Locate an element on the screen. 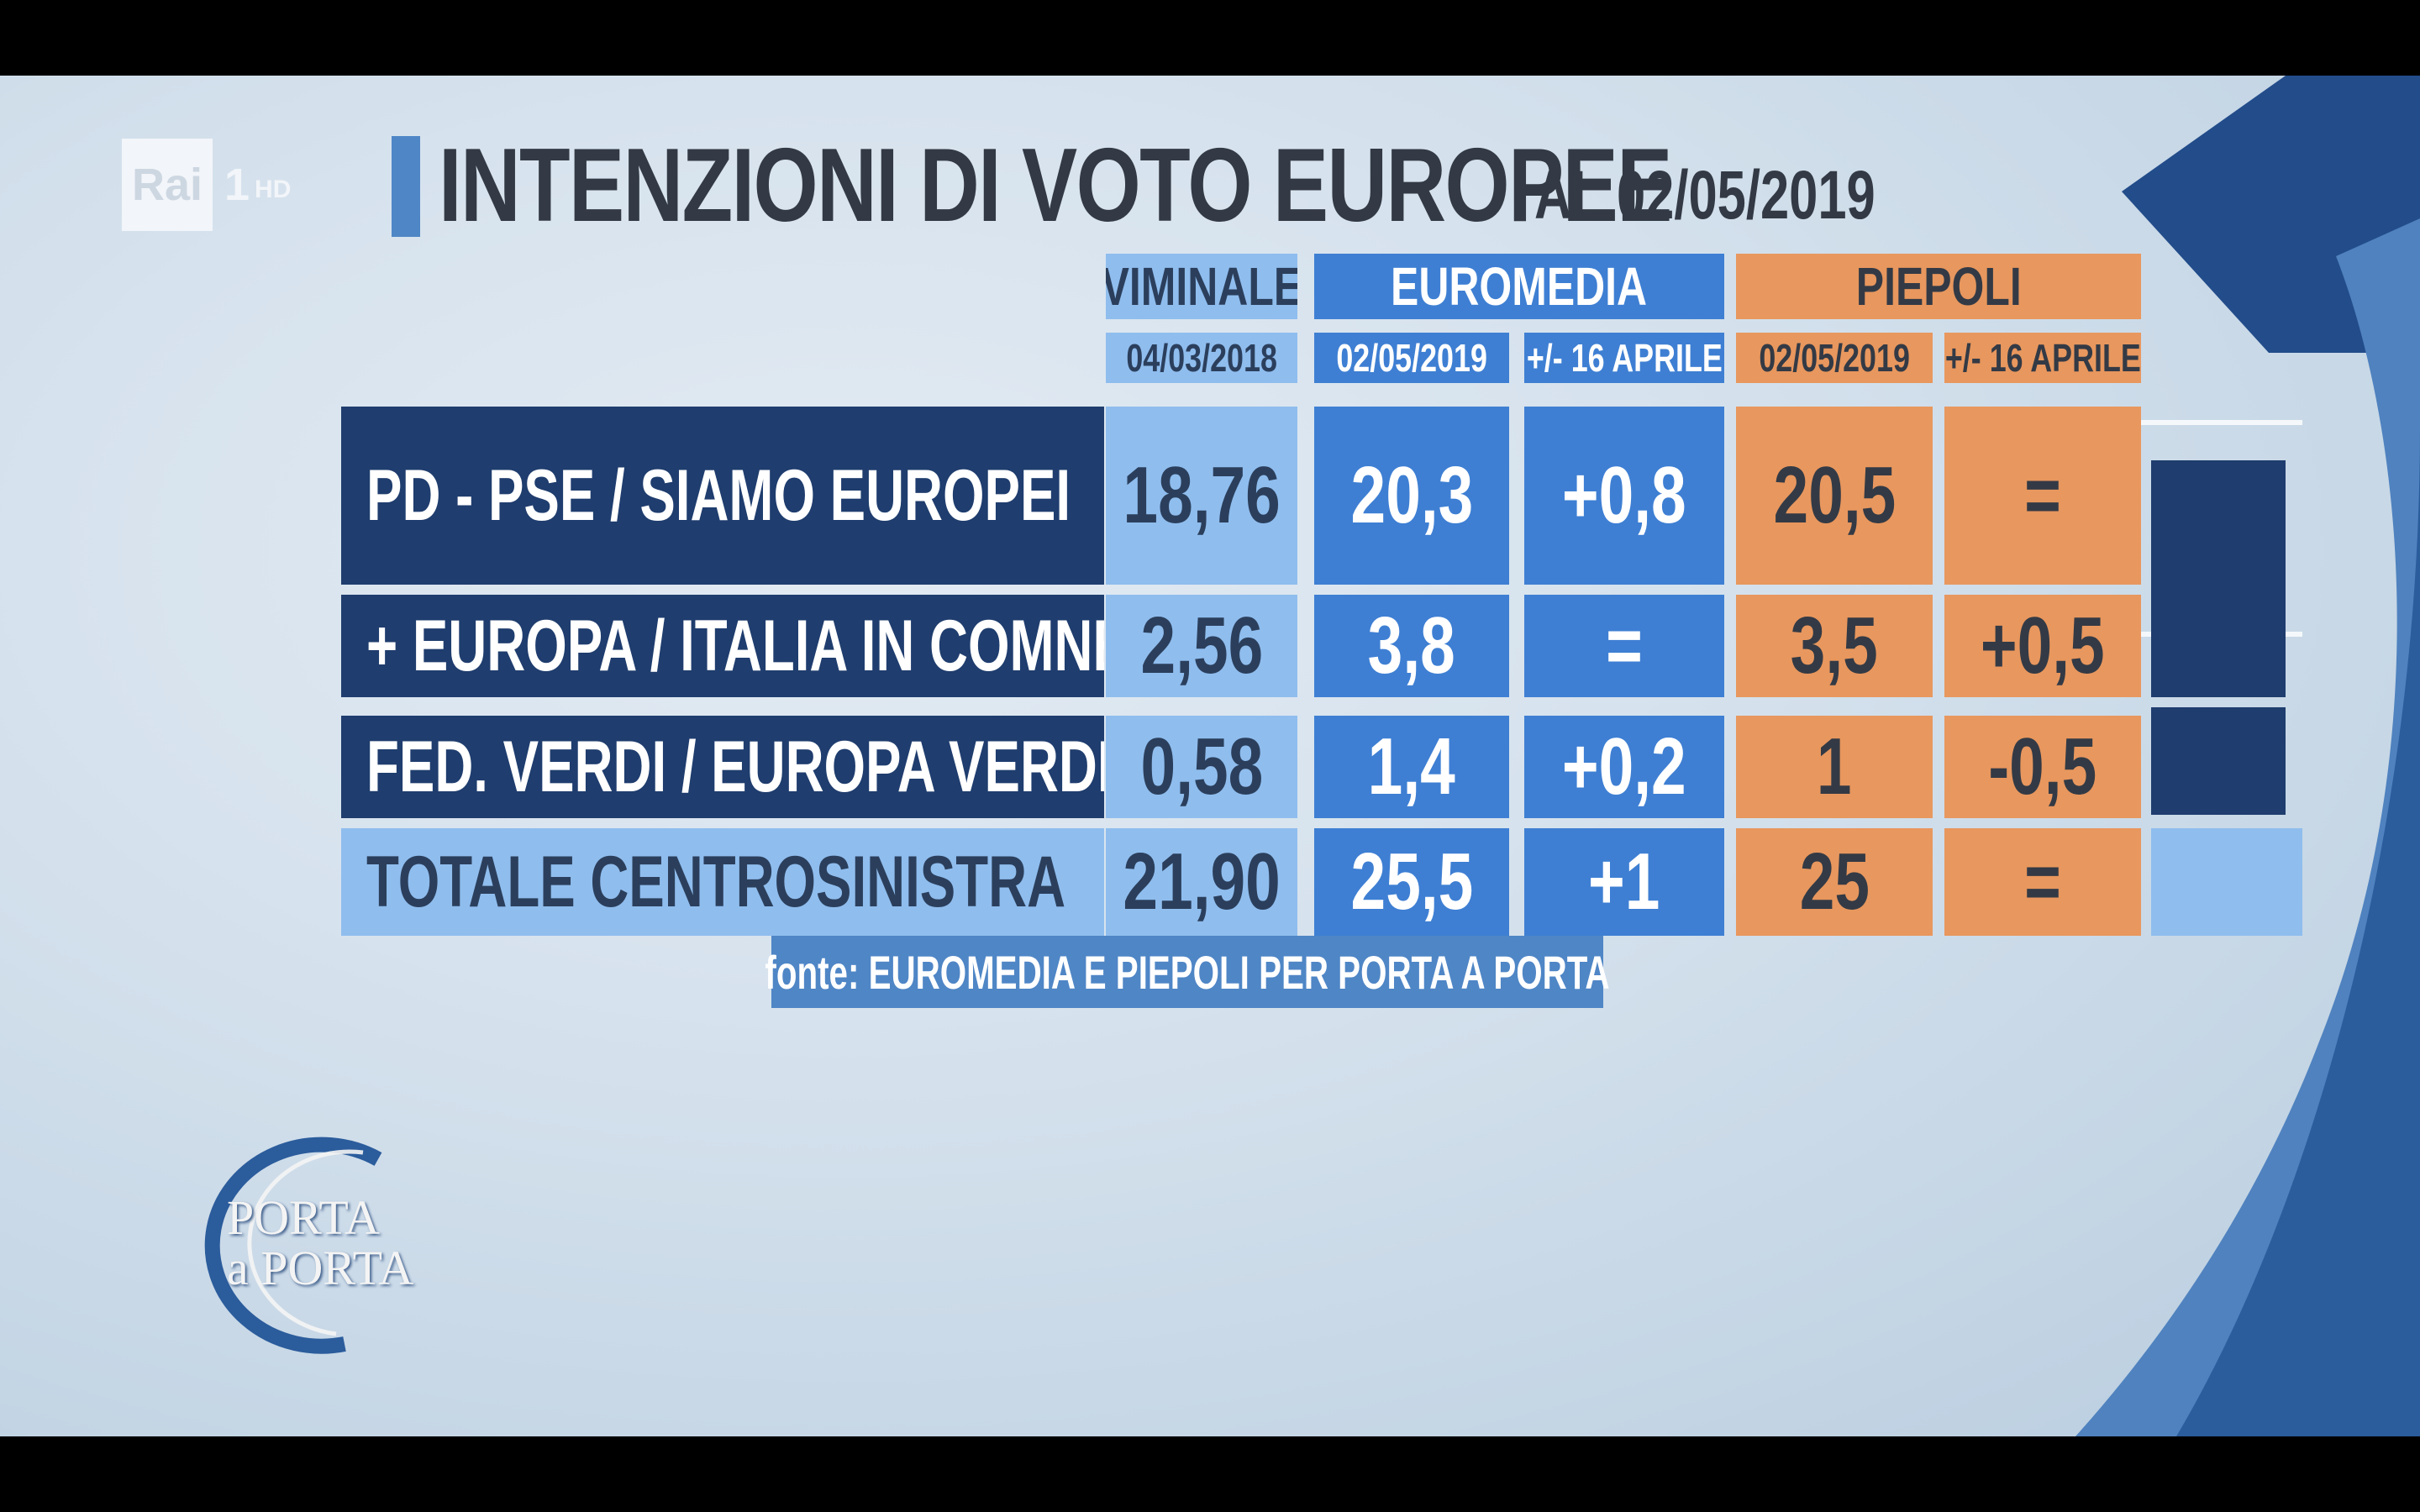 The height and width of the screenshot is (1512, 2420). table-cell-viminale: 2,56 is located at coordinates (1201, 646).